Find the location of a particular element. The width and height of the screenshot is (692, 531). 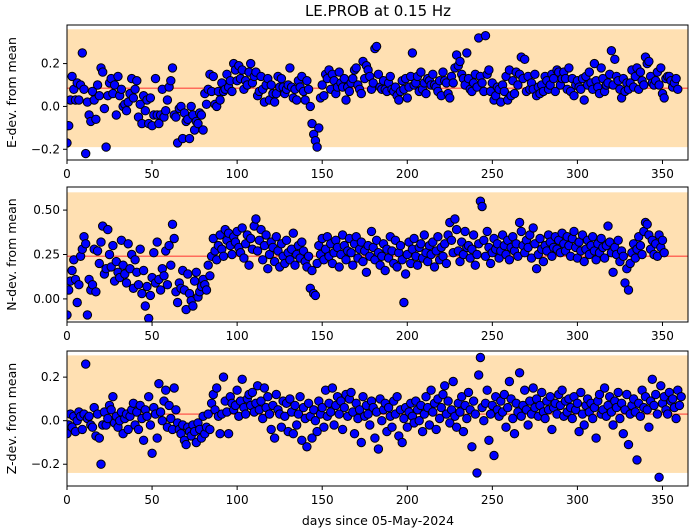

x-tick-label: 200 is located at coordinates (407, 336).